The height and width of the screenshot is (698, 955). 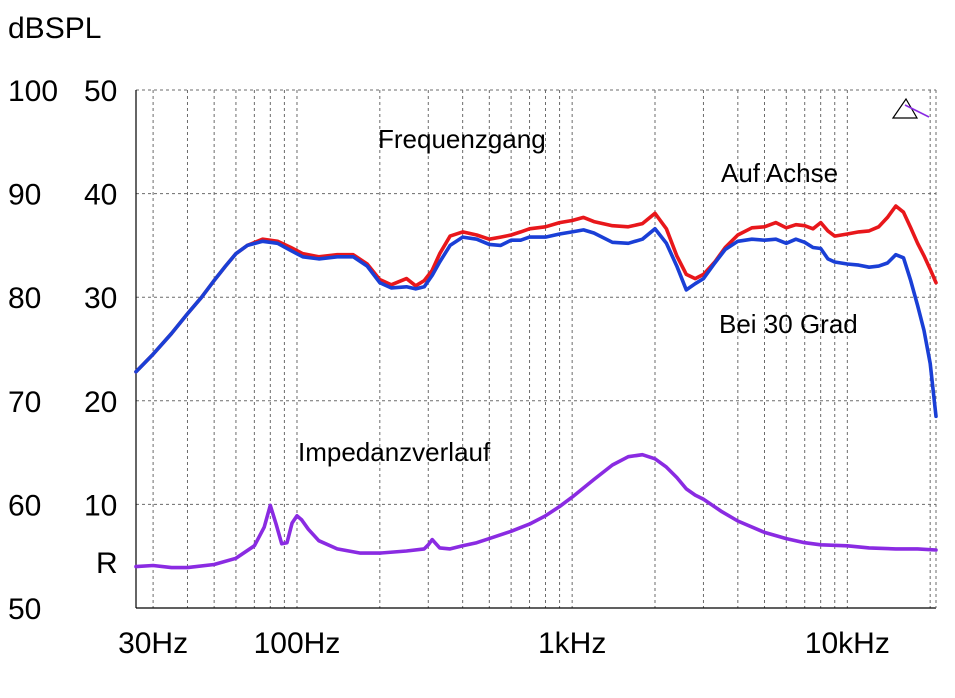 I want to click on x-tick-label: 1kHz, so click(x=572, y=643).